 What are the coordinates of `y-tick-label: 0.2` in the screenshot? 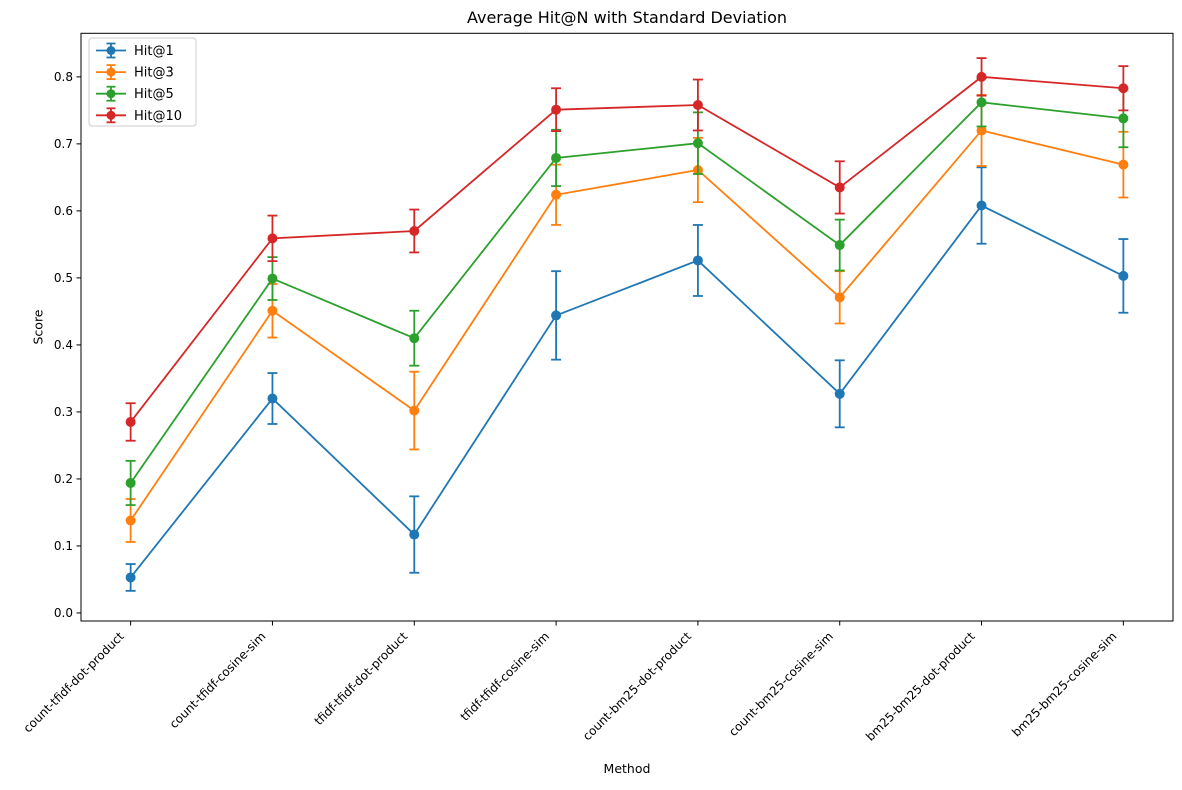 It's located at (63, 479).